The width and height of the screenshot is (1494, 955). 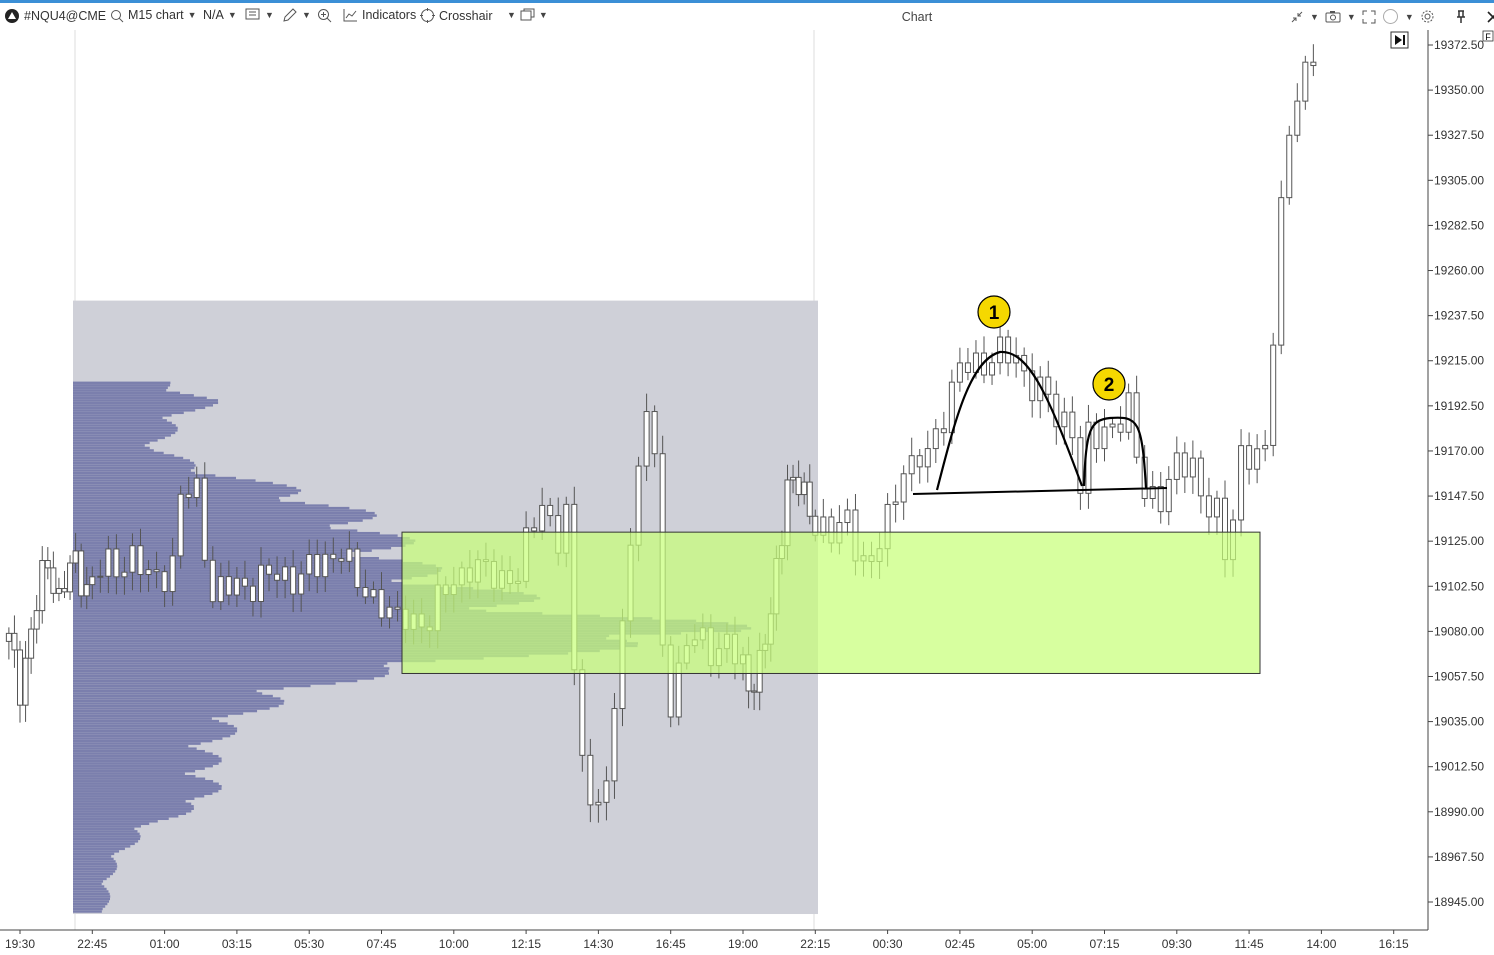 What do you see at coordinates (1369, 17) in the screenshot?
I see `fullscreen-icon` at bounding box center [1369, 17].